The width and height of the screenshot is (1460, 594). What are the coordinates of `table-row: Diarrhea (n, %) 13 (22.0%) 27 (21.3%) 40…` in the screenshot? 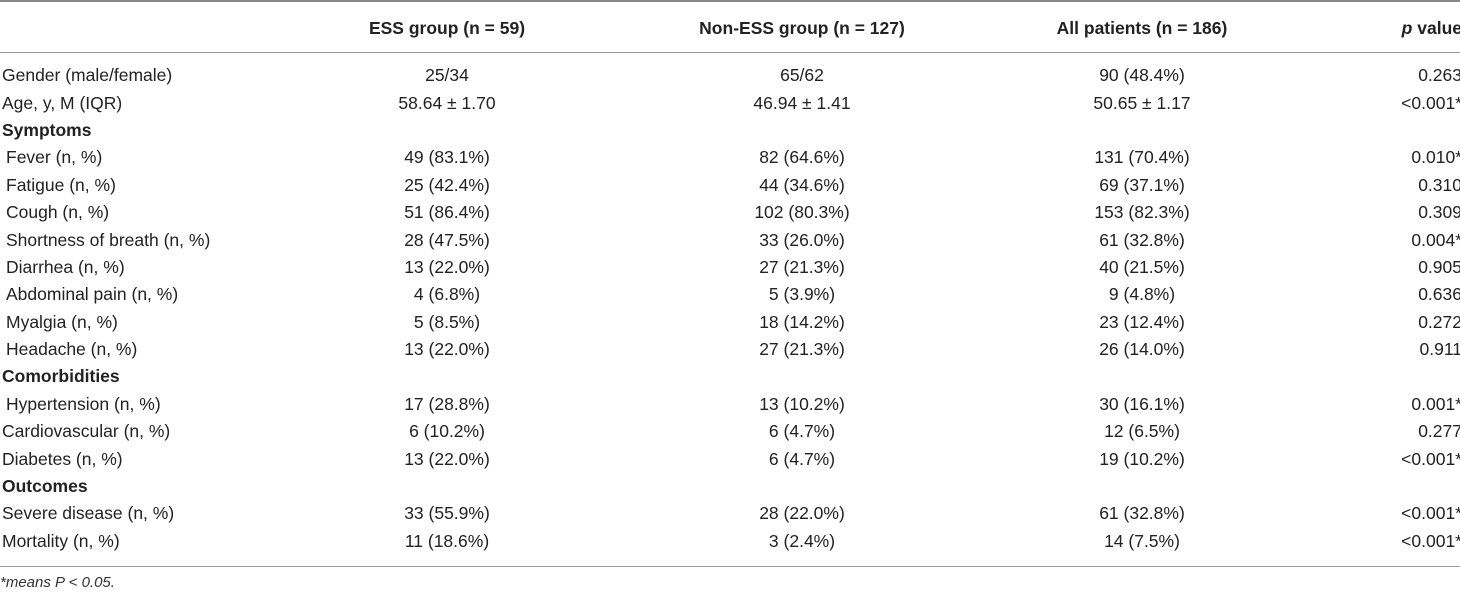 It's located at (730, 267).